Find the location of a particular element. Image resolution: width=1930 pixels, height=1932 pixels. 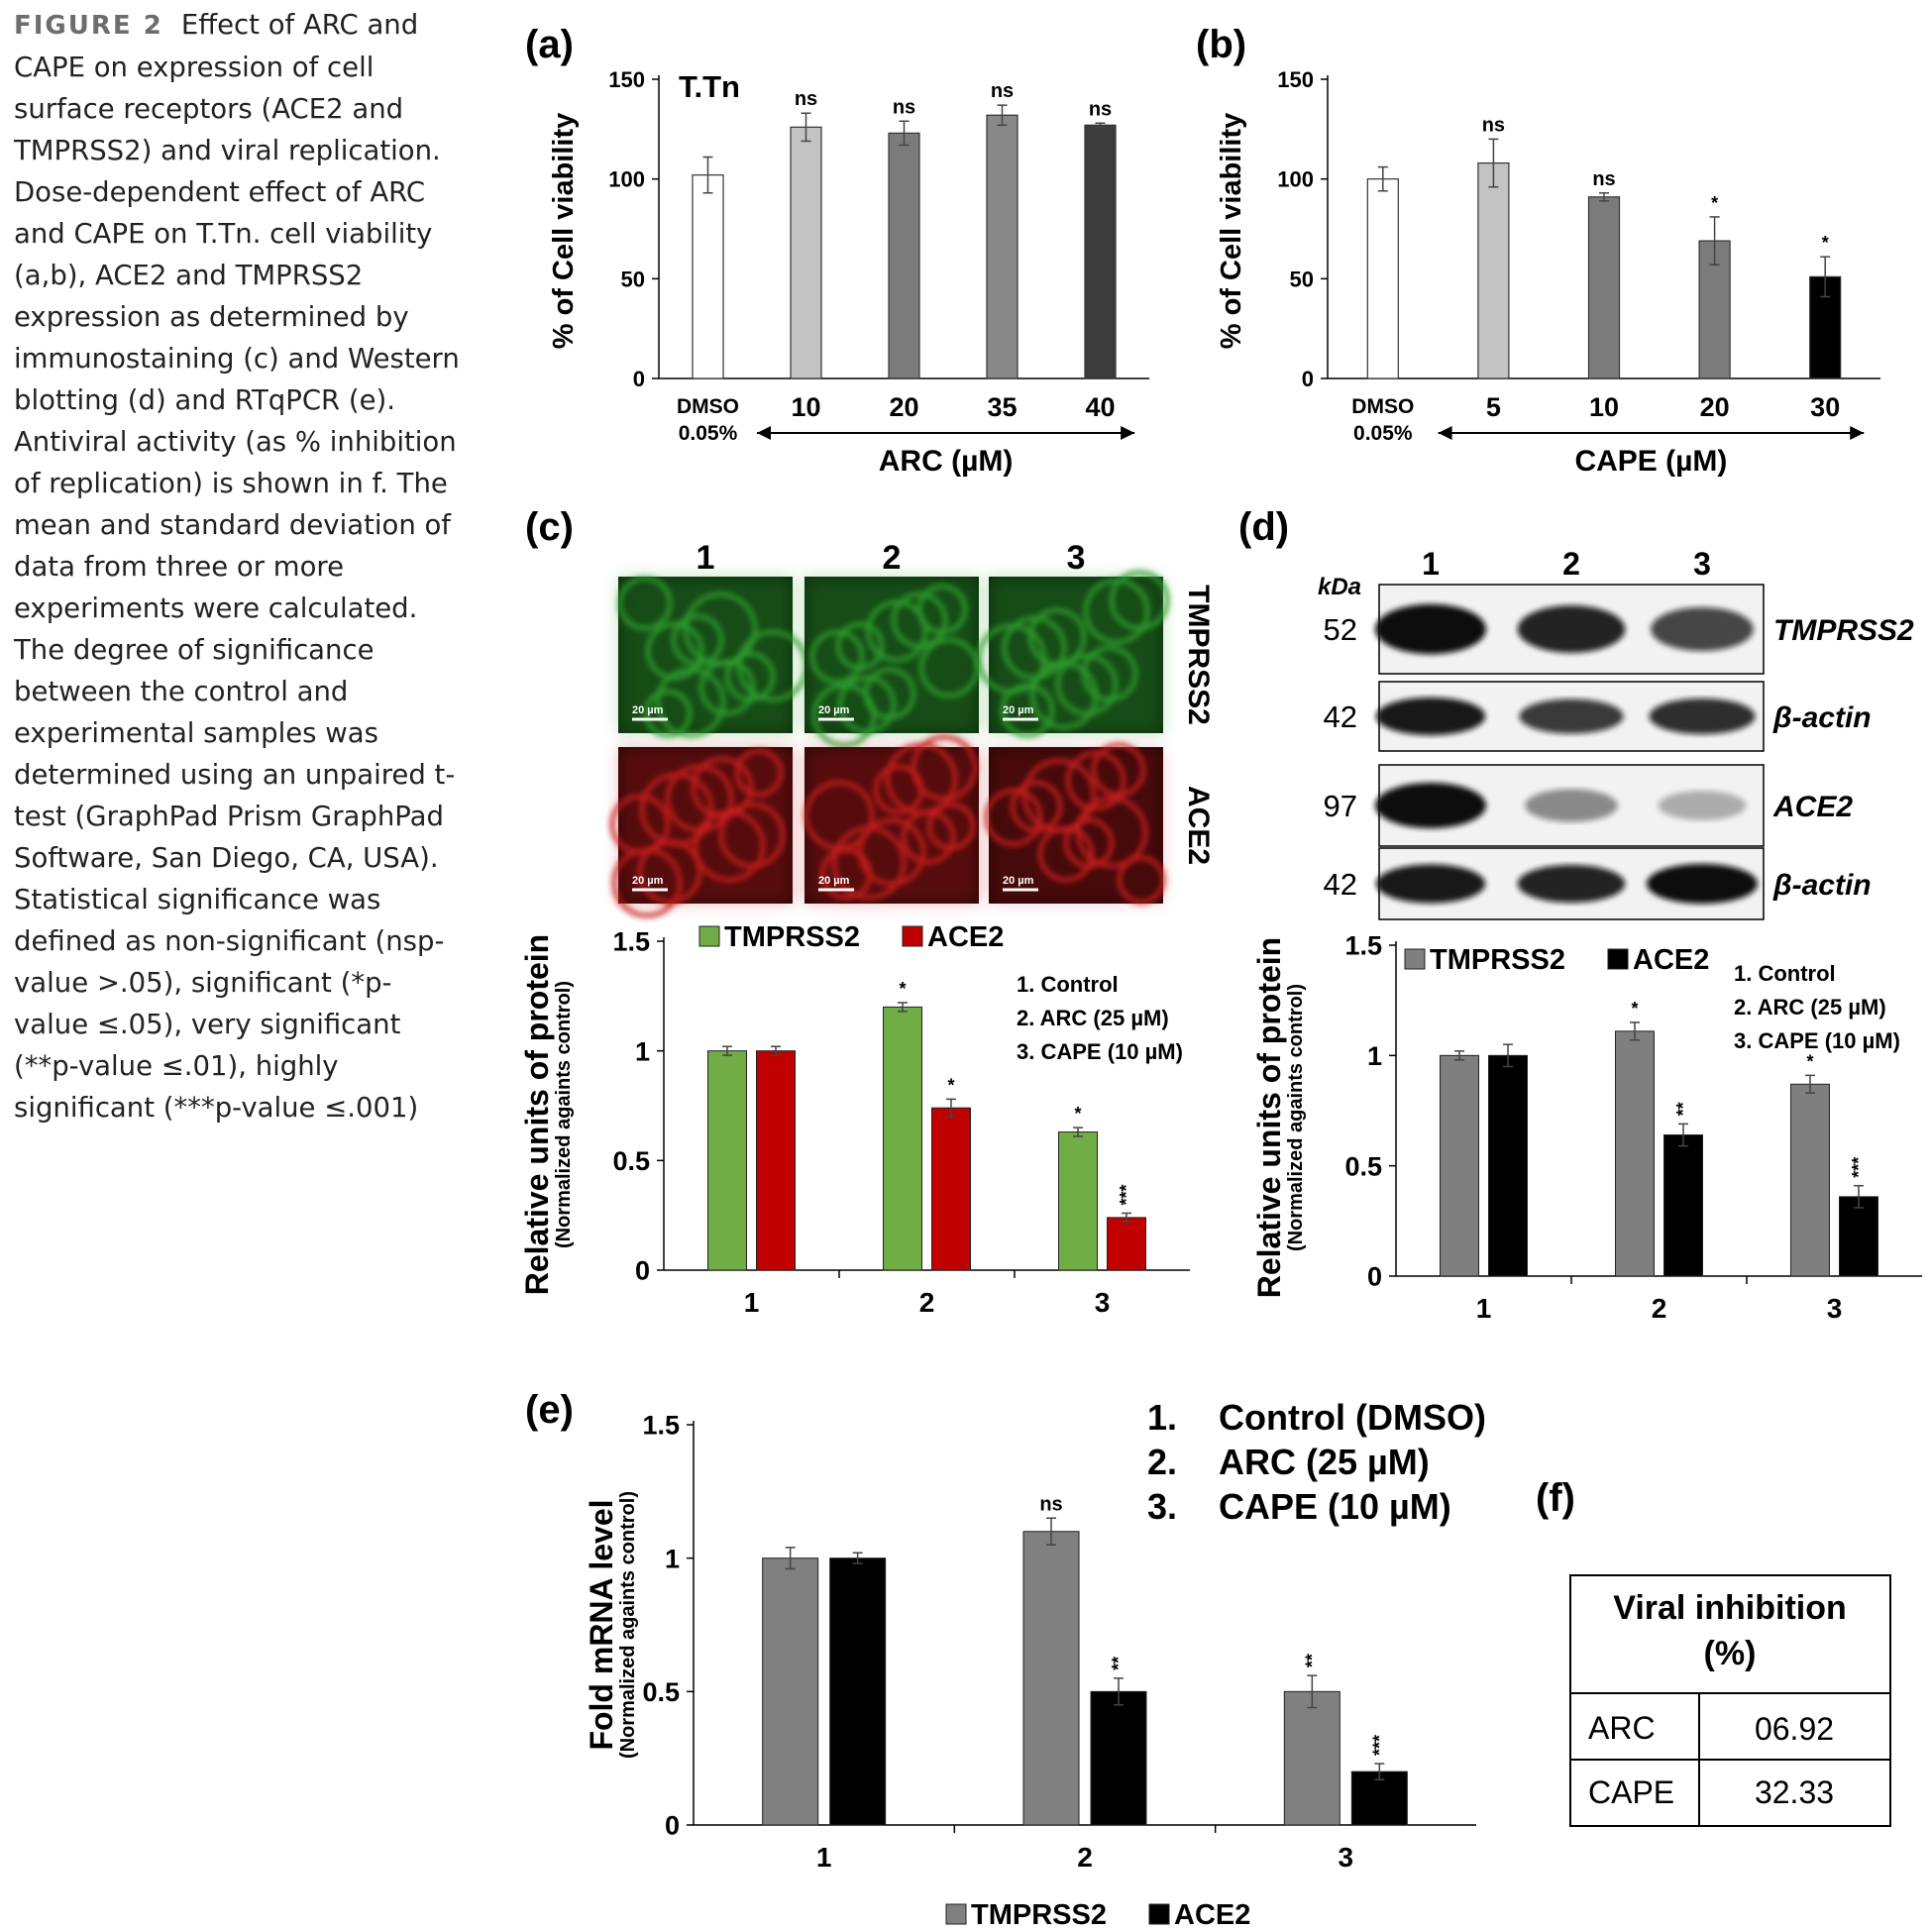

blot-protein-label-2: ACE2 is located at coordinates (1812, 807).